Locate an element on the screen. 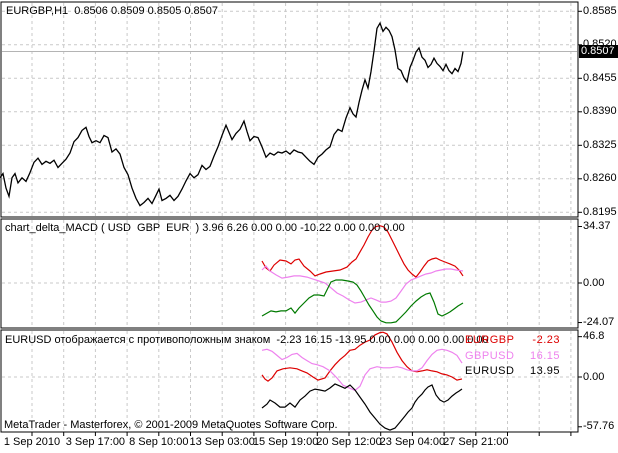  delta-series-eurusd is located at coordinates (362, 407).